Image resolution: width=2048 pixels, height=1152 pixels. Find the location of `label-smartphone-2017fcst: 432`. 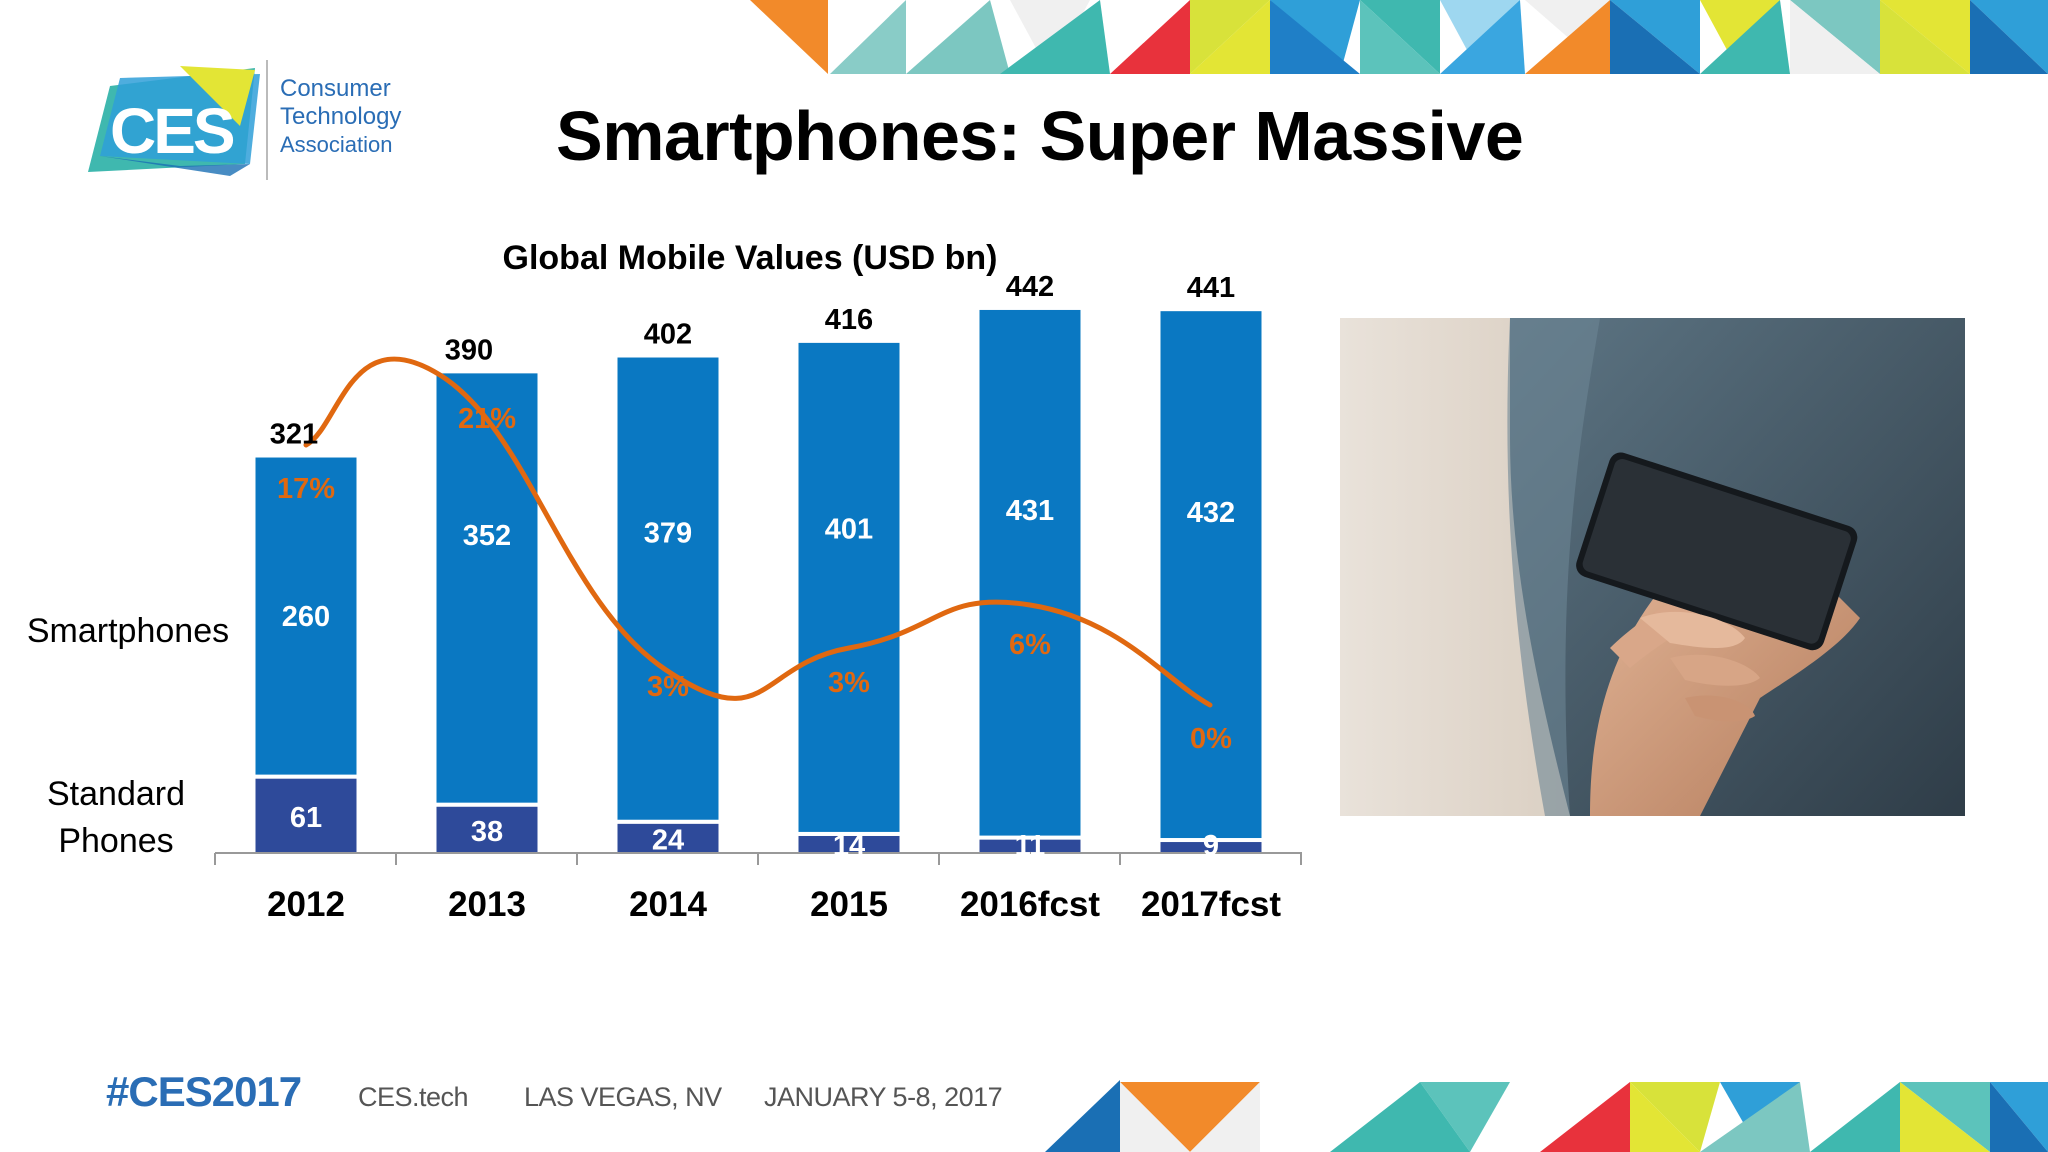

label-smartphone-2017fcst: 432 is located at coordinates (1211, 513).